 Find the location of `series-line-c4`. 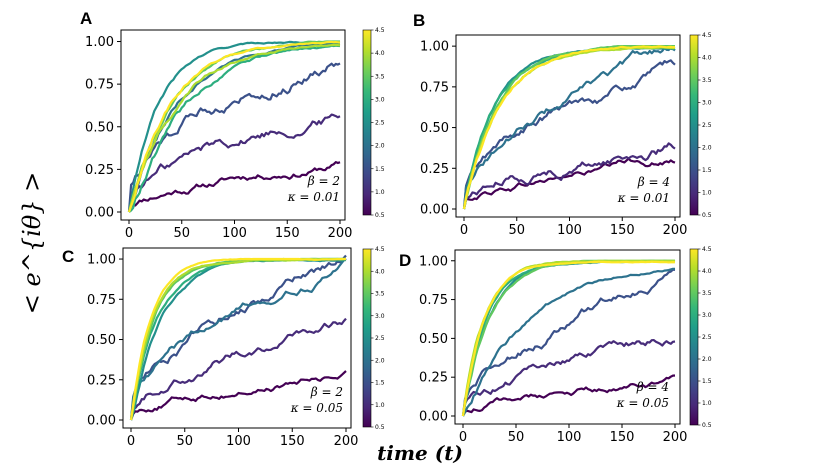

series-line-c4 is located at coordinates (234, 128).